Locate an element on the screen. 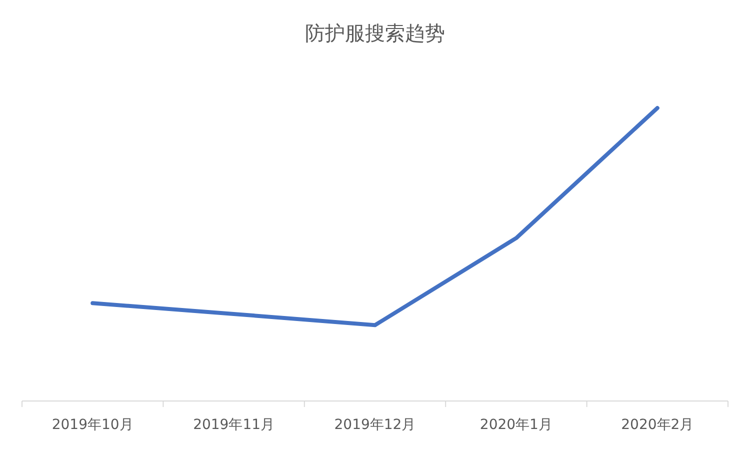 The image size is (750, 450). x-tick-label: 2020年1月 is located at coordinates (516, 425).